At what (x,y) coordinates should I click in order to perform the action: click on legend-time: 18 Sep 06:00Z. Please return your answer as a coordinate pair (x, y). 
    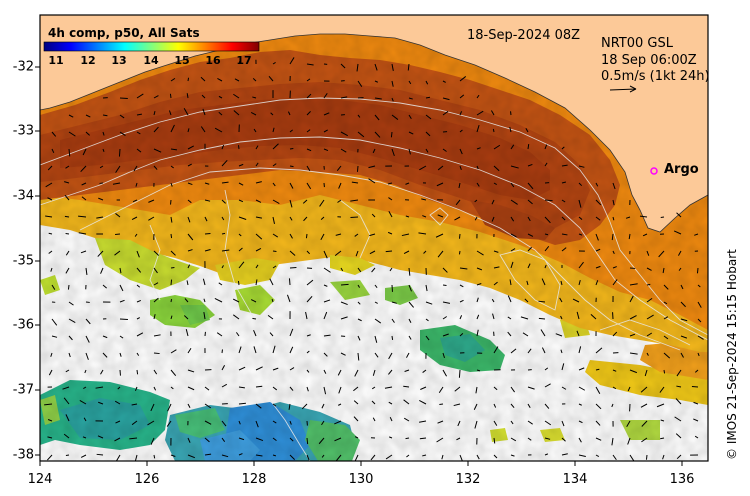
    Looking at the image, I should click on (649, 60).